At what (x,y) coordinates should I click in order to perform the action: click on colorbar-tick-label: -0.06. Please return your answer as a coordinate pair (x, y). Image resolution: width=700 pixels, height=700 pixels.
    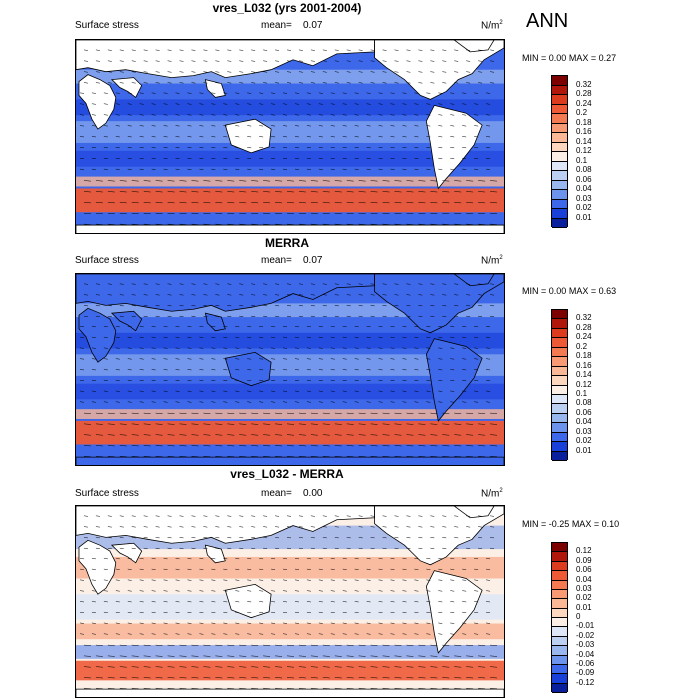
    Looking at the image, I should click on (585, 663).